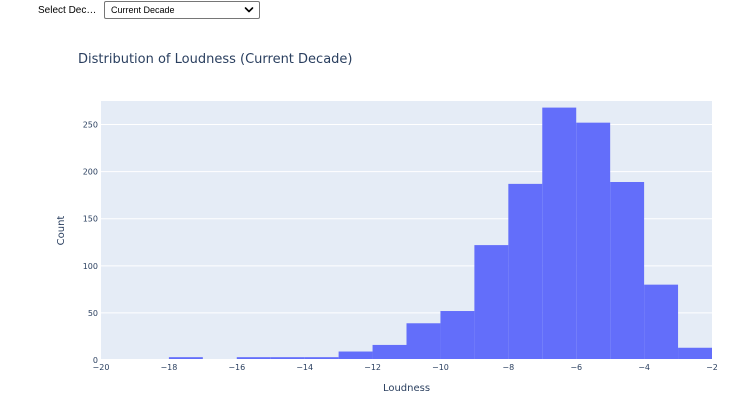 The width and height of the screenshot is (746, 412). Describe the element at coordinates (90, 219) in the screenshot. I see `y-tick-label: 150` at that location.